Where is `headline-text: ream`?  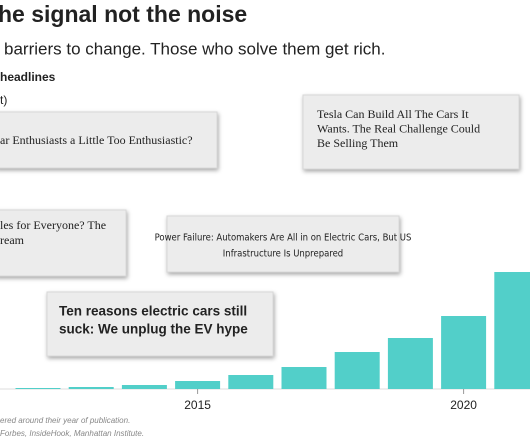 headline-text: ream is located at coordinates (12, 240).